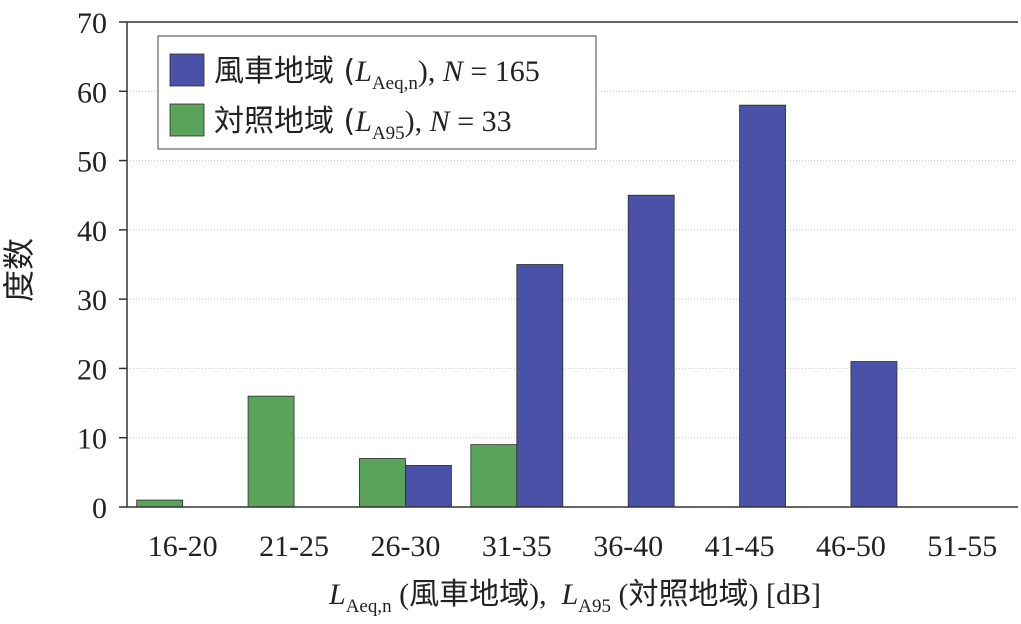  Describe the element at coordinates (851, 546) in the screenshot. I see `x-tick-label-46-50: 46-50` at that location.